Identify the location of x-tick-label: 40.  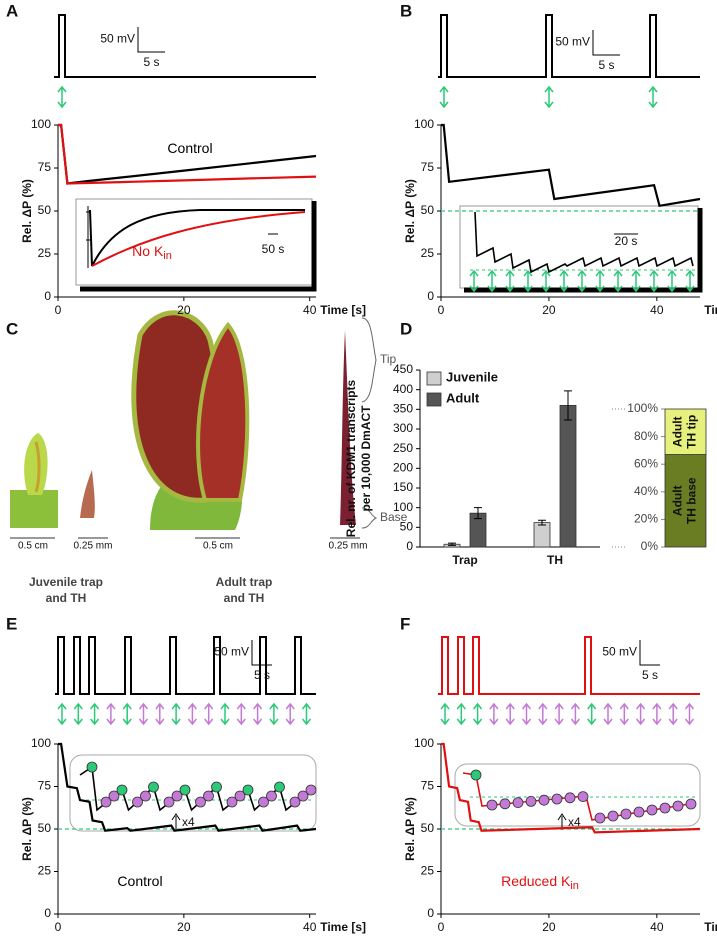
(657, 927).